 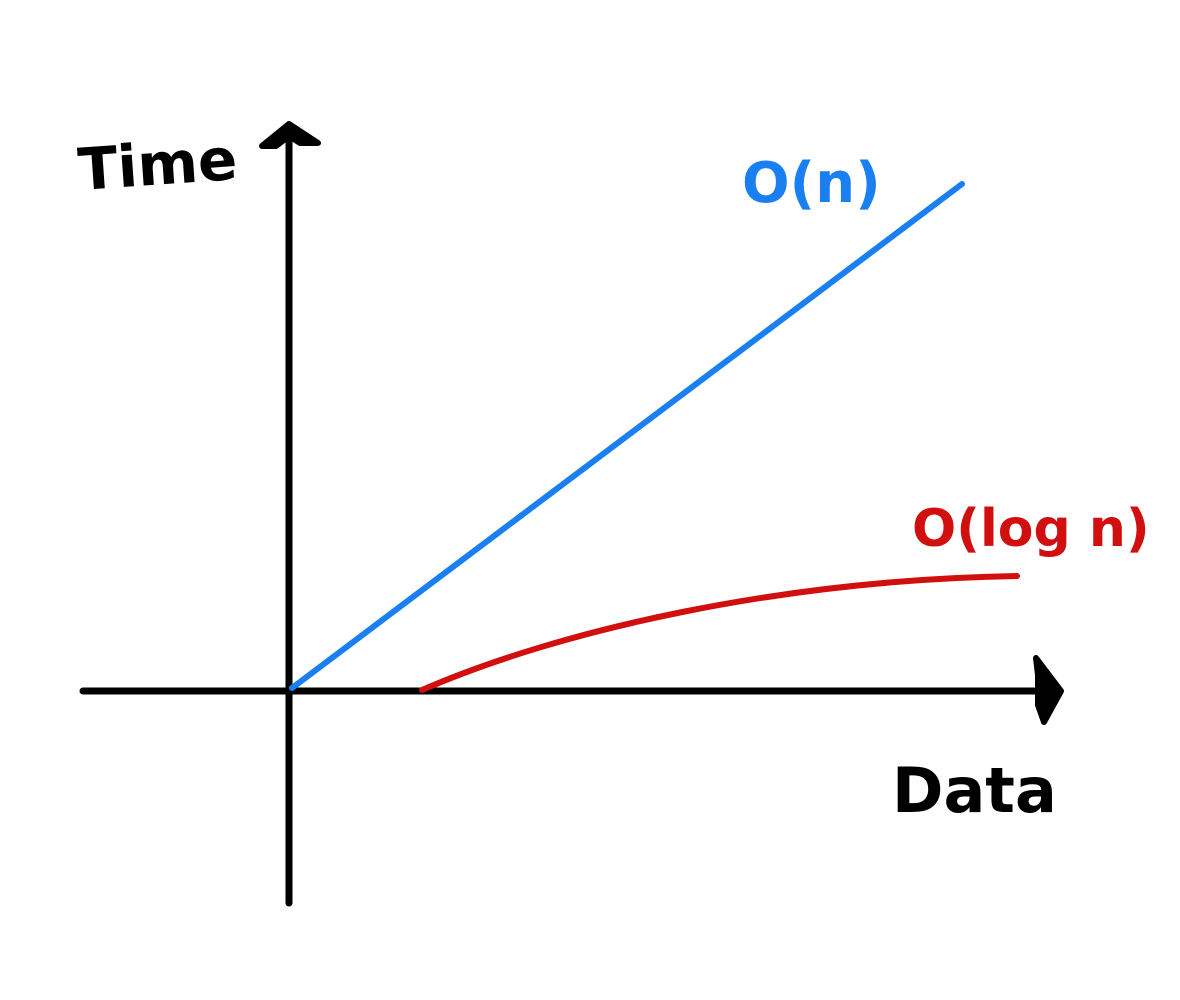 What do you see at coordinates (974, 790) in the screenshot?
I see `x-axis-label: Data` at bounding box center [974, 790].